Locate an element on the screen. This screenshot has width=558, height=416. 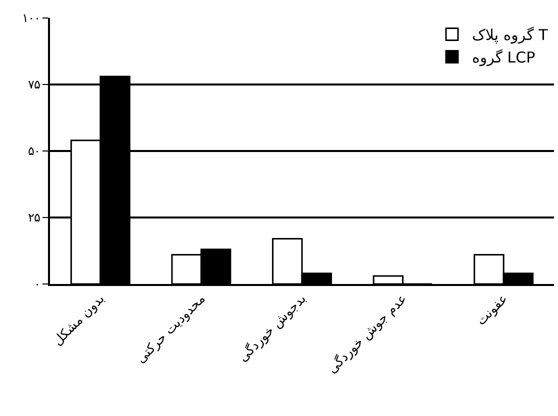
y-tick-label: ۰ is located at coordinates (37, 284).